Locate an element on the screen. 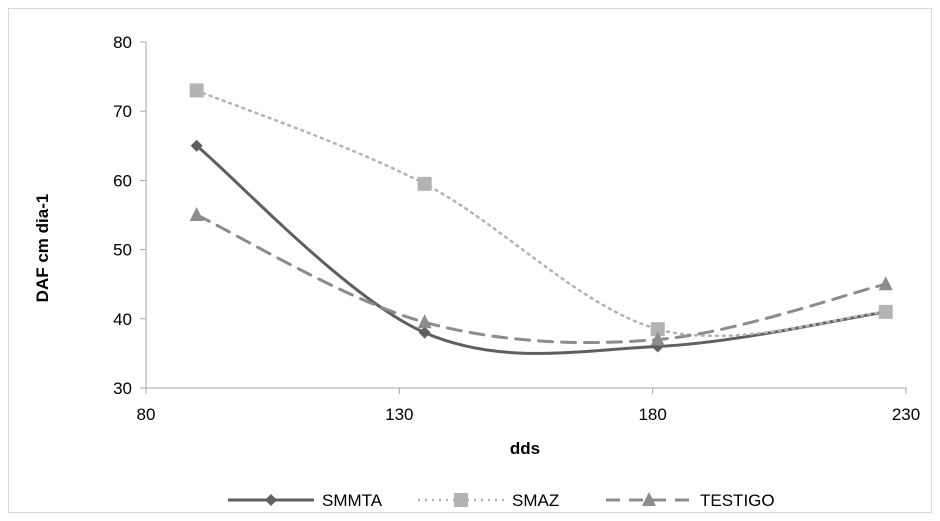 The image size is (940, 521). legend-marker-smmta is located at coordinates (271, 500).